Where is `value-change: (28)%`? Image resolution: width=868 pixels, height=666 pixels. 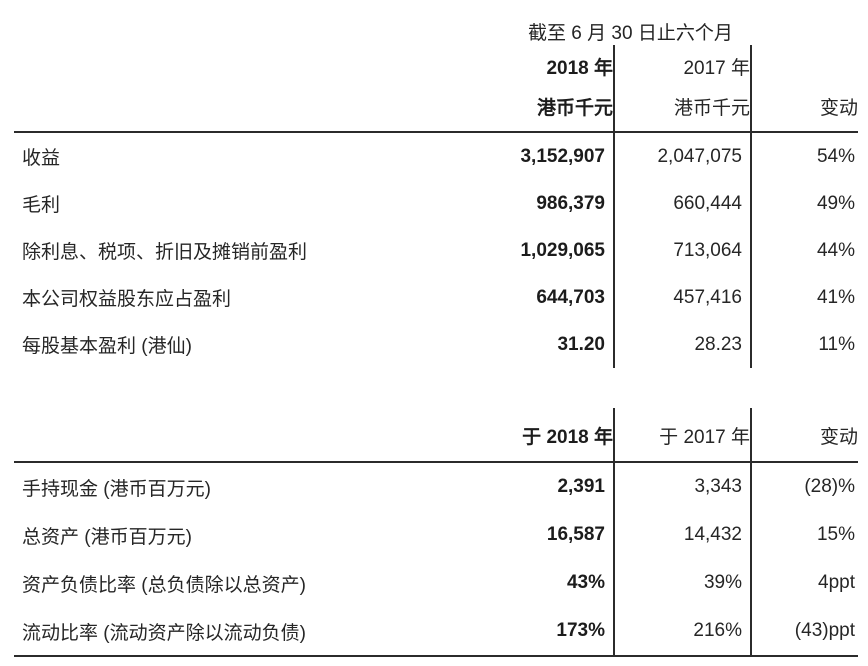
value-change: (28)% is located at coordinates (829, 486).